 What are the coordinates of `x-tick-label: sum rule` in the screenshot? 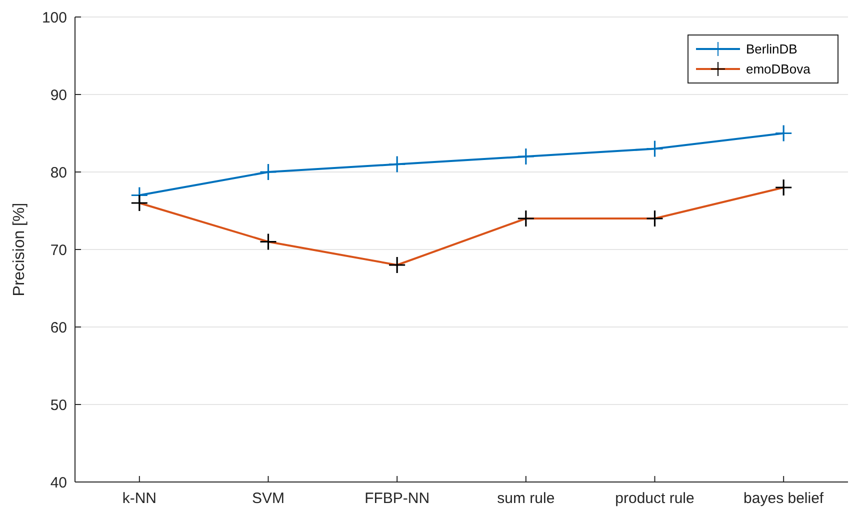 It's located at (526, 498).